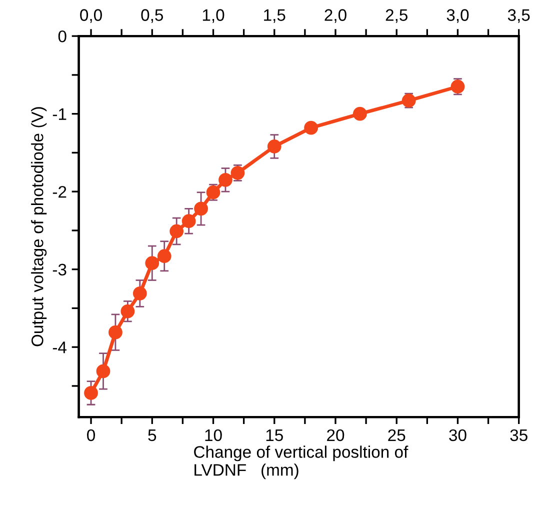 This screenshot has height=508, width=536. Describe the element at coordinates (335, 16) in the screenshot. I see `x2-tick-label: 2,0` at that location.